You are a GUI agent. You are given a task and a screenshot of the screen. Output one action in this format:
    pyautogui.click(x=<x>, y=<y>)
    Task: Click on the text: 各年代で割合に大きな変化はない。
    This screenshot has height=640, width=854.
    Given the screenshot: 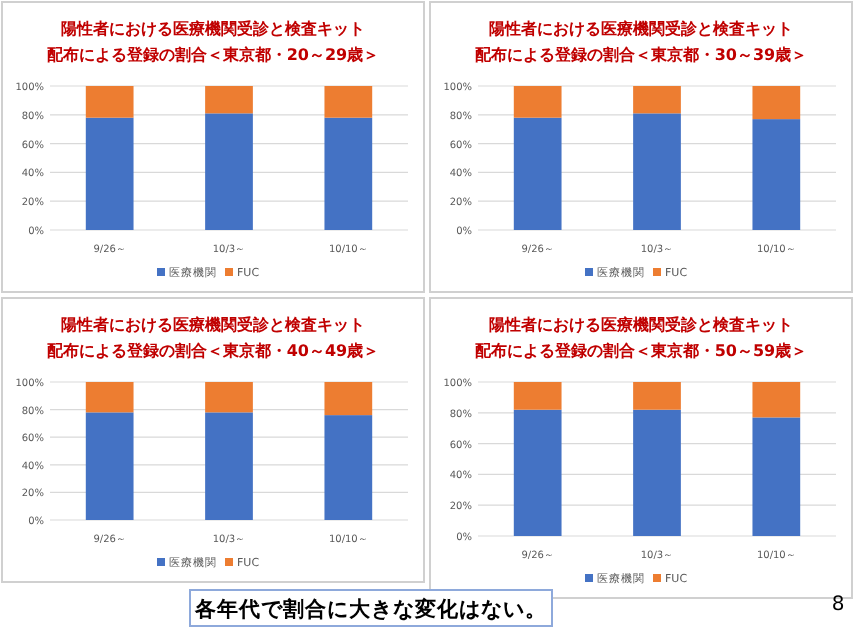 What is the action you would take?
    pyautogui.click(x=370, y=609)
    